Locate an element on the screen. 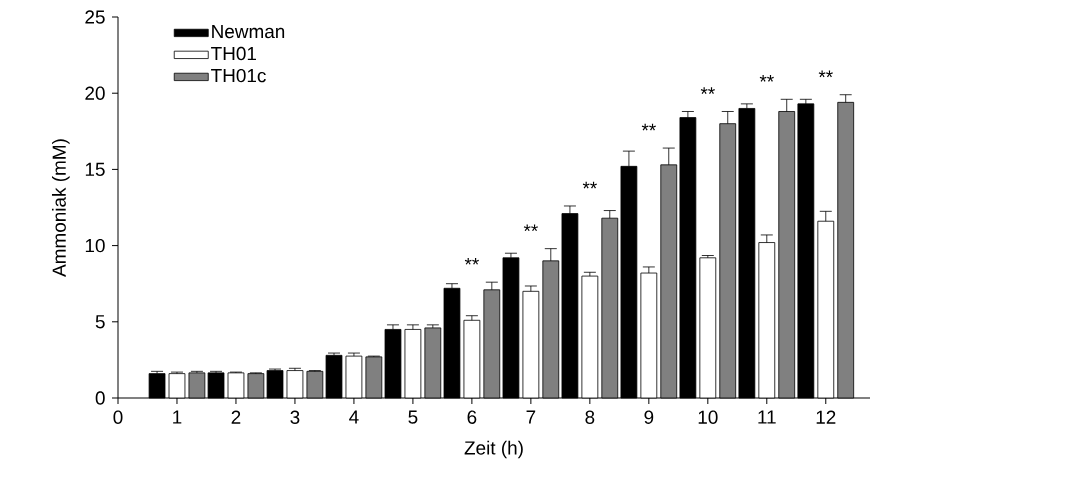  x-tick-label: 8 is located at coordinates (590, 417).